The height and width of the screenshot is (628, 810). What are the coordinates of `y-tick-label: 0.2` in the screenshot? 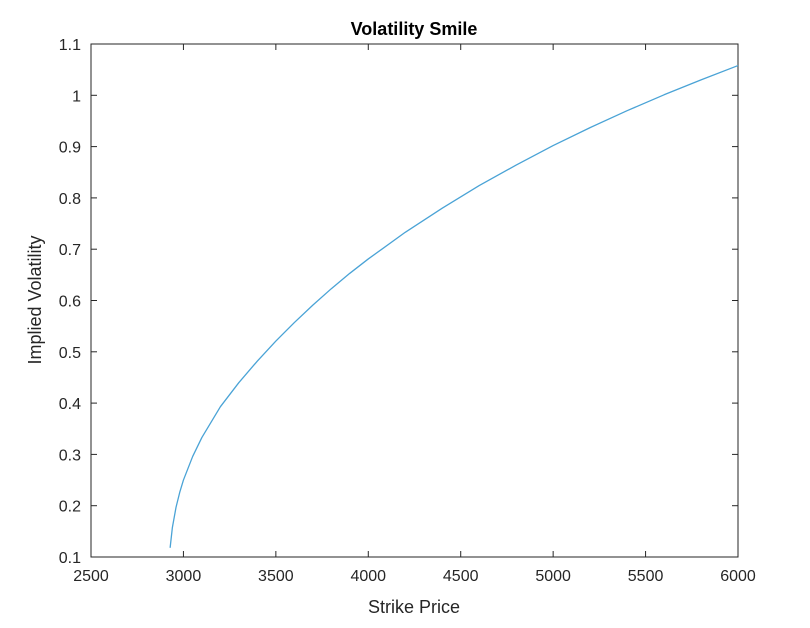 It's located at (70, 507).